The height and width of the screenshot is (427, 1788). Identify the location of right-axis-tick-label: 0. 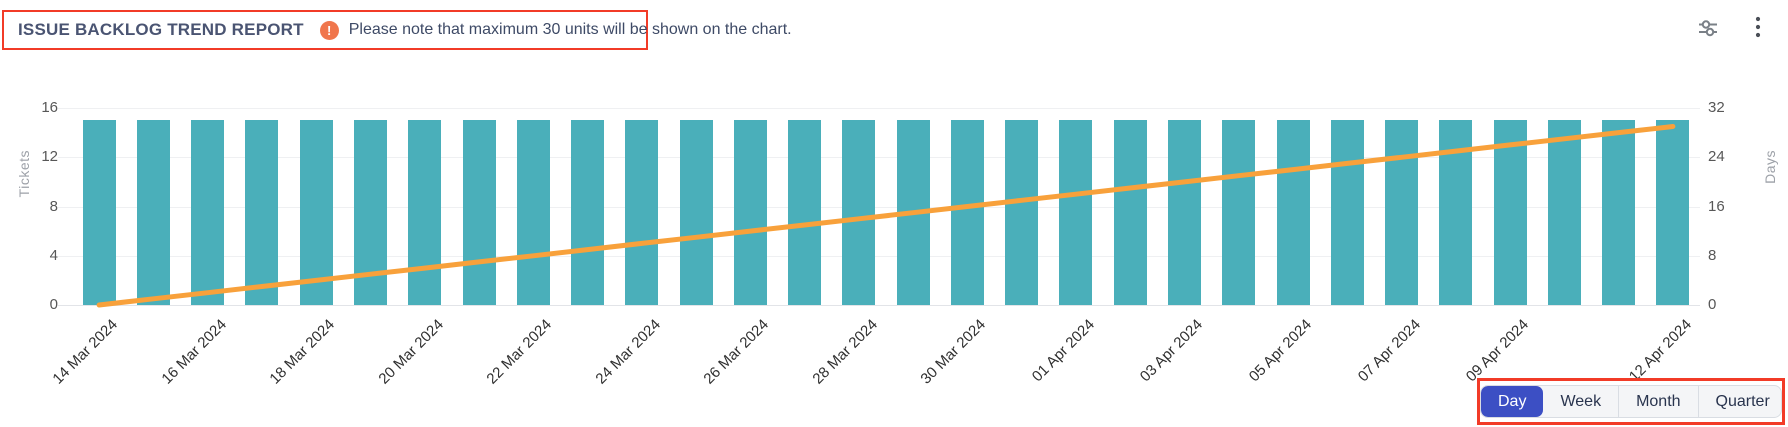
(1712, 304).